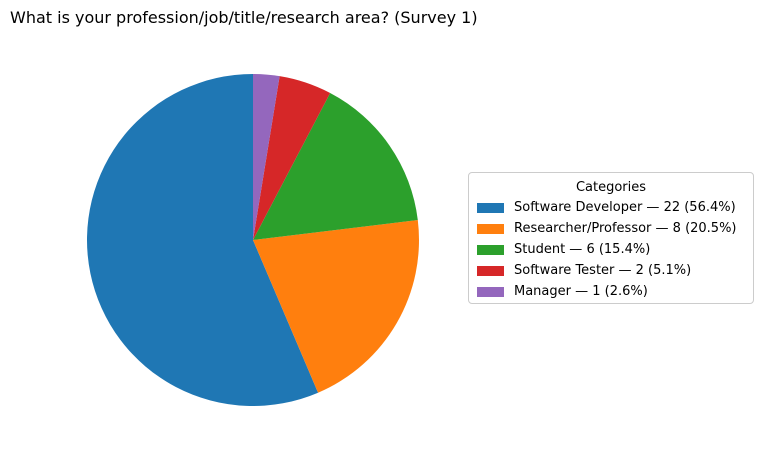 The image size is (764, 458). What do you see at coordinates (581, 291) in the screenshot?
I see `legend-label: Manager — 1 (2.6%)` at bounding box center [581, 291].